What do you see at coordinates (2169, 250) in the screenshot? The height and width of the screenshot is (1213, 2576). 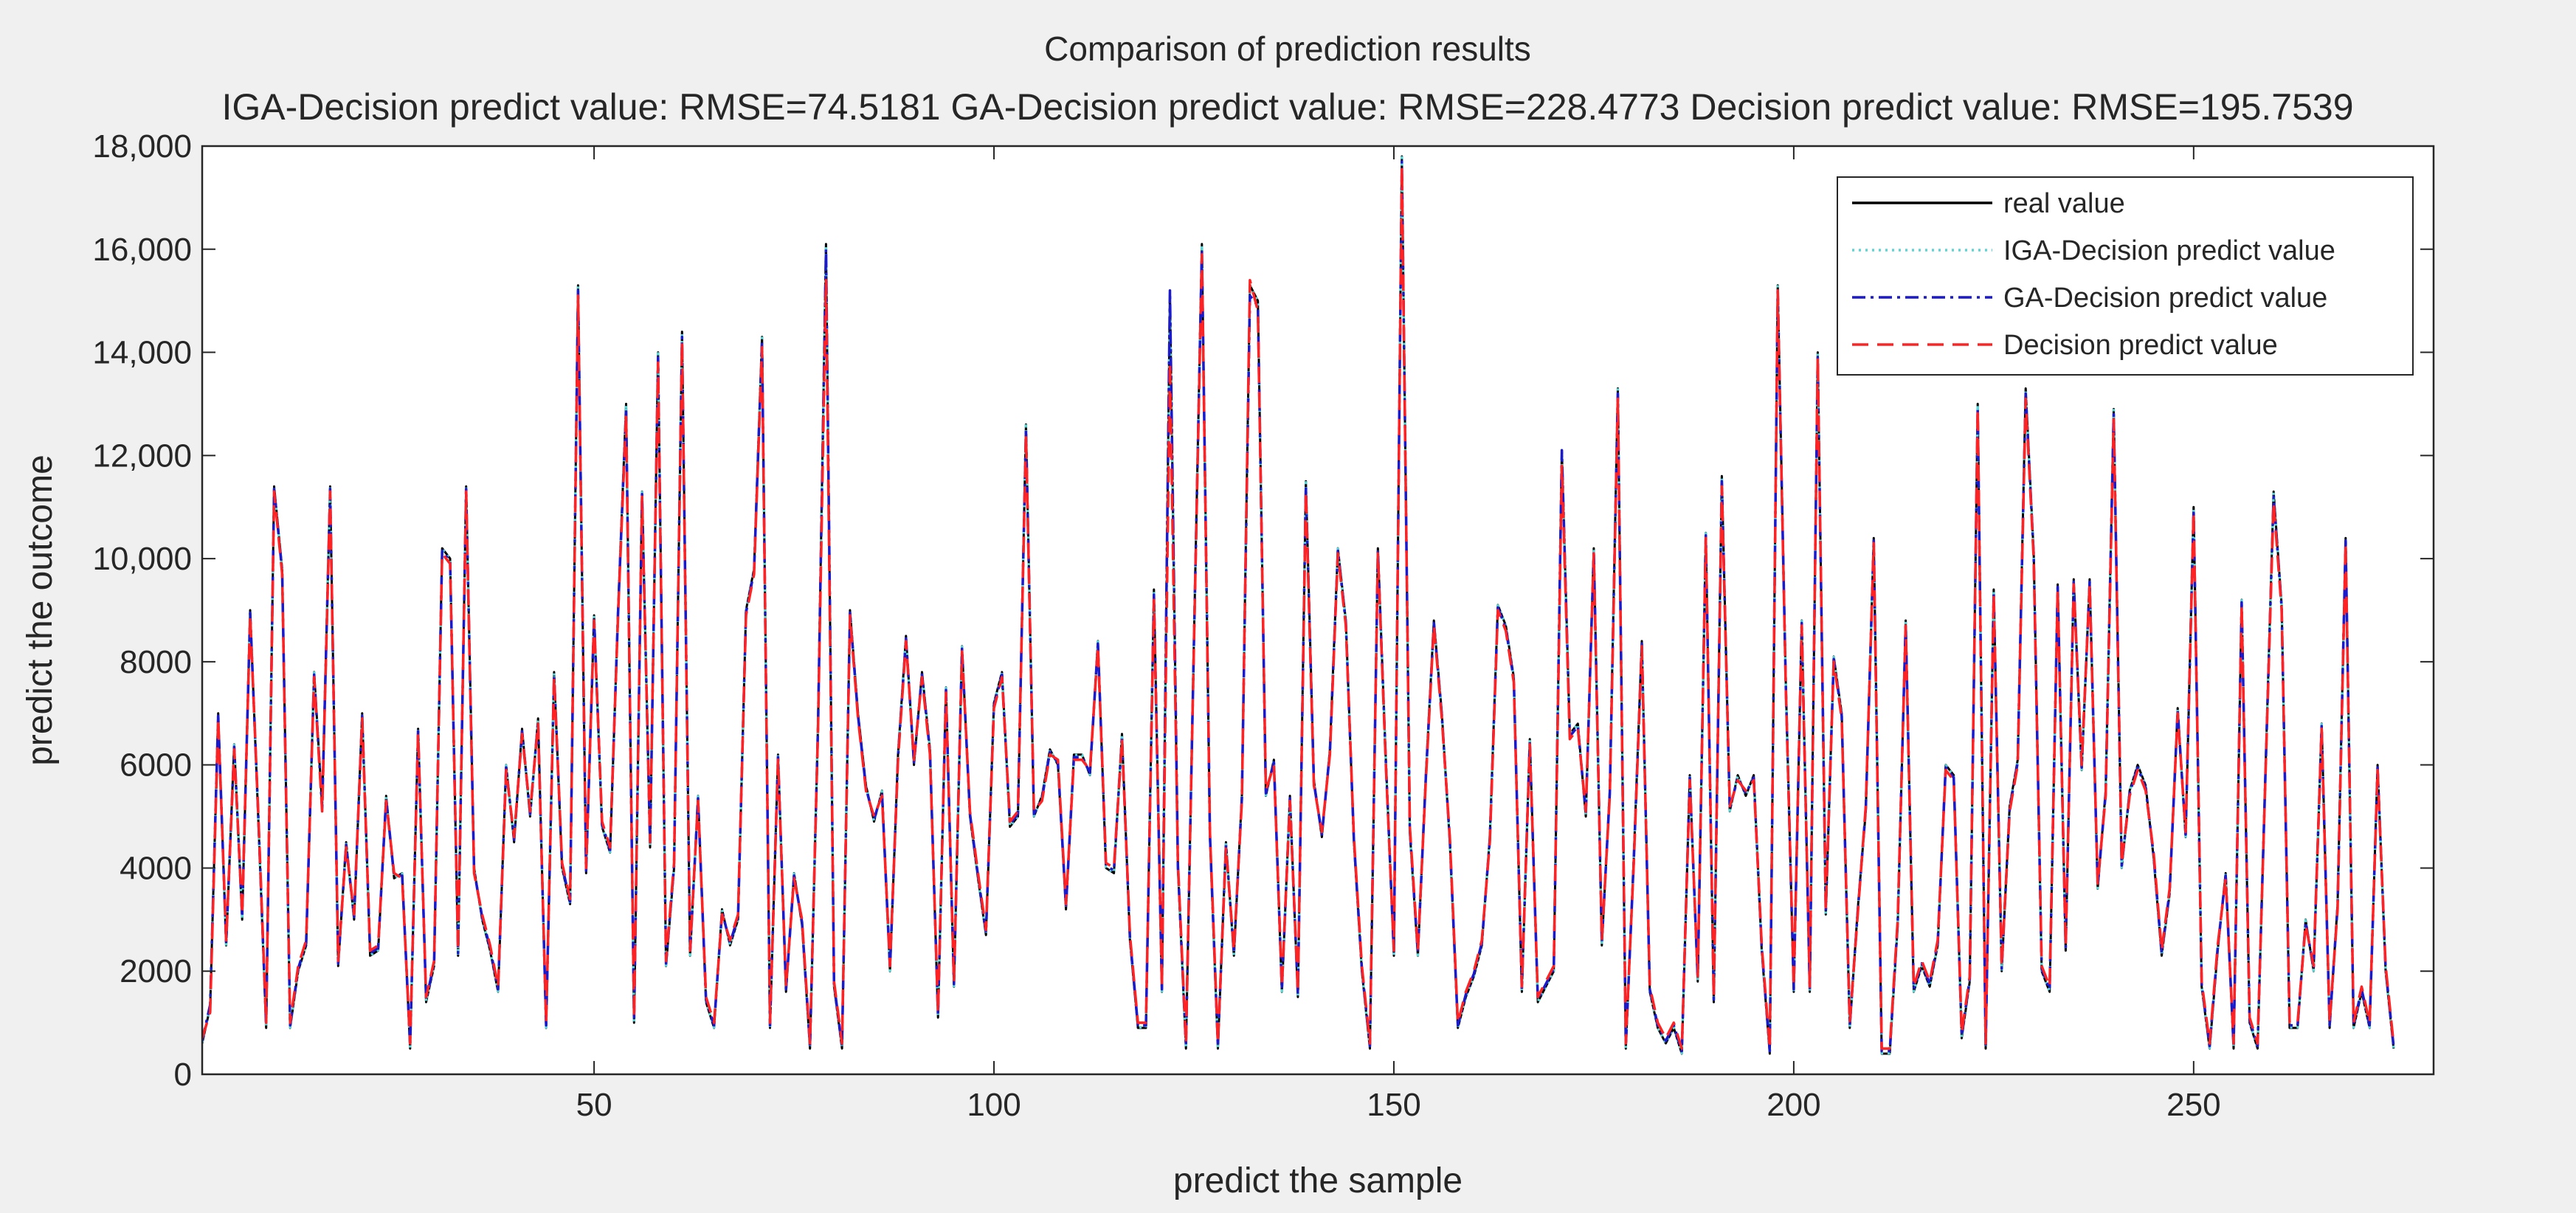 I see `legend-label: IGA-Decision predict value` at bounding box center [2169, 250].